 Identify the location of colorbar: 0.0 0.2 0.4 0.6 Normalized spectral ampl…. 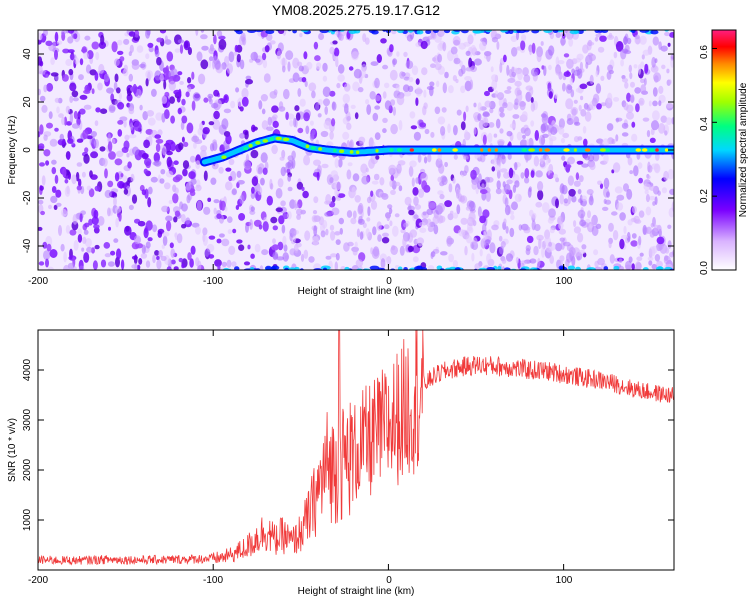
(724, 152).